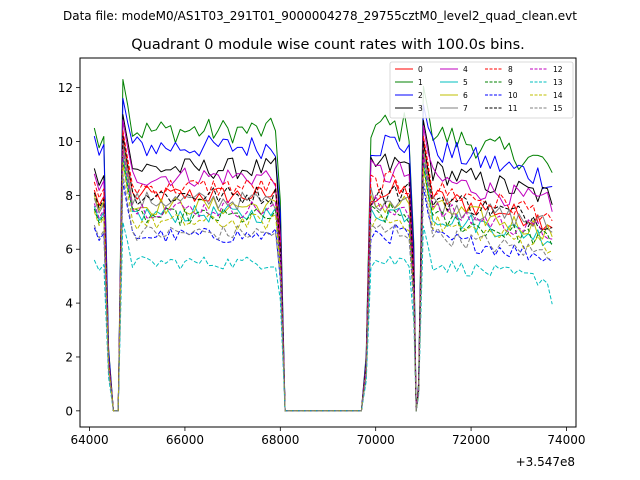 This screenshot has height=480, width=640. I want to click on legend-label-module-5: 5, so click(465, 82).